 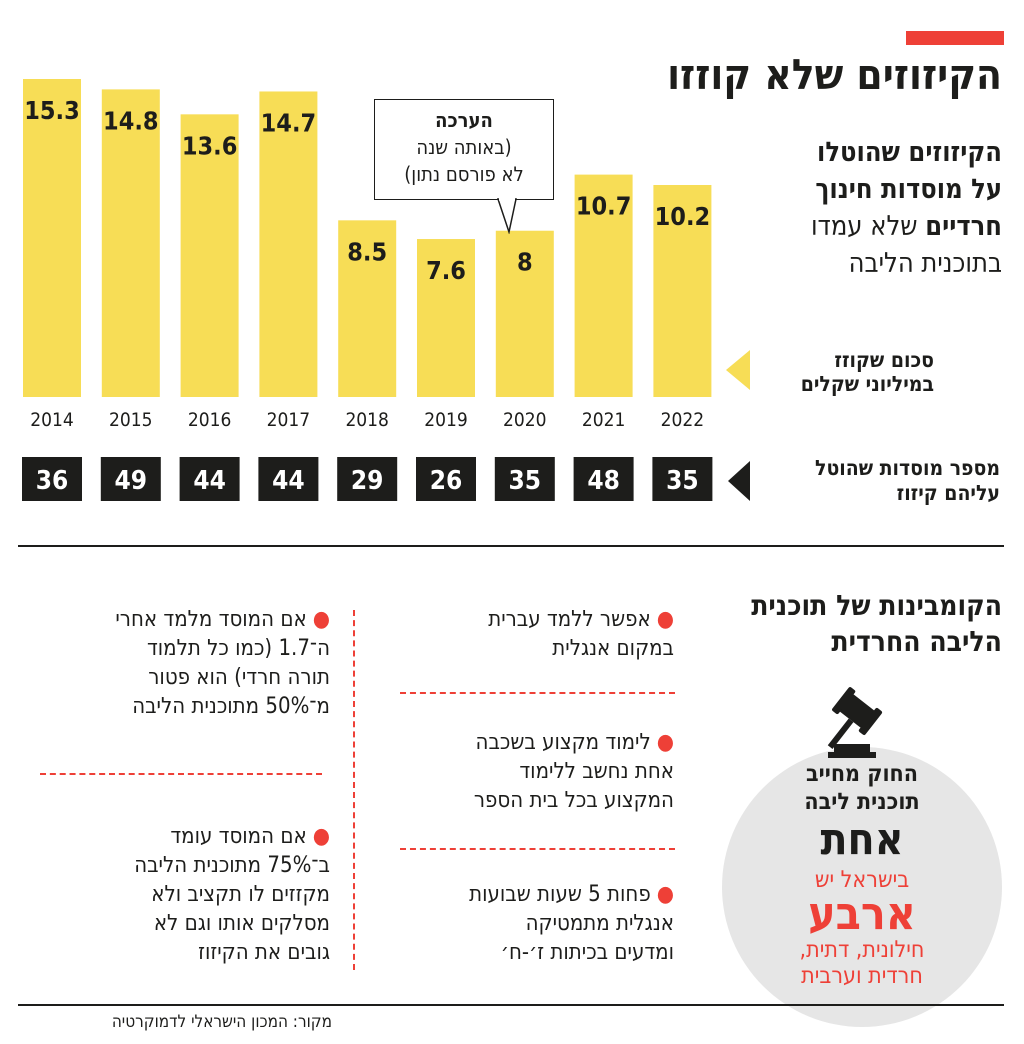 What do you see at coordinates (264, 952) in the screenshot?
I see `list-item-line: גובים את הקיזוז` at bounding box center [264, 952].